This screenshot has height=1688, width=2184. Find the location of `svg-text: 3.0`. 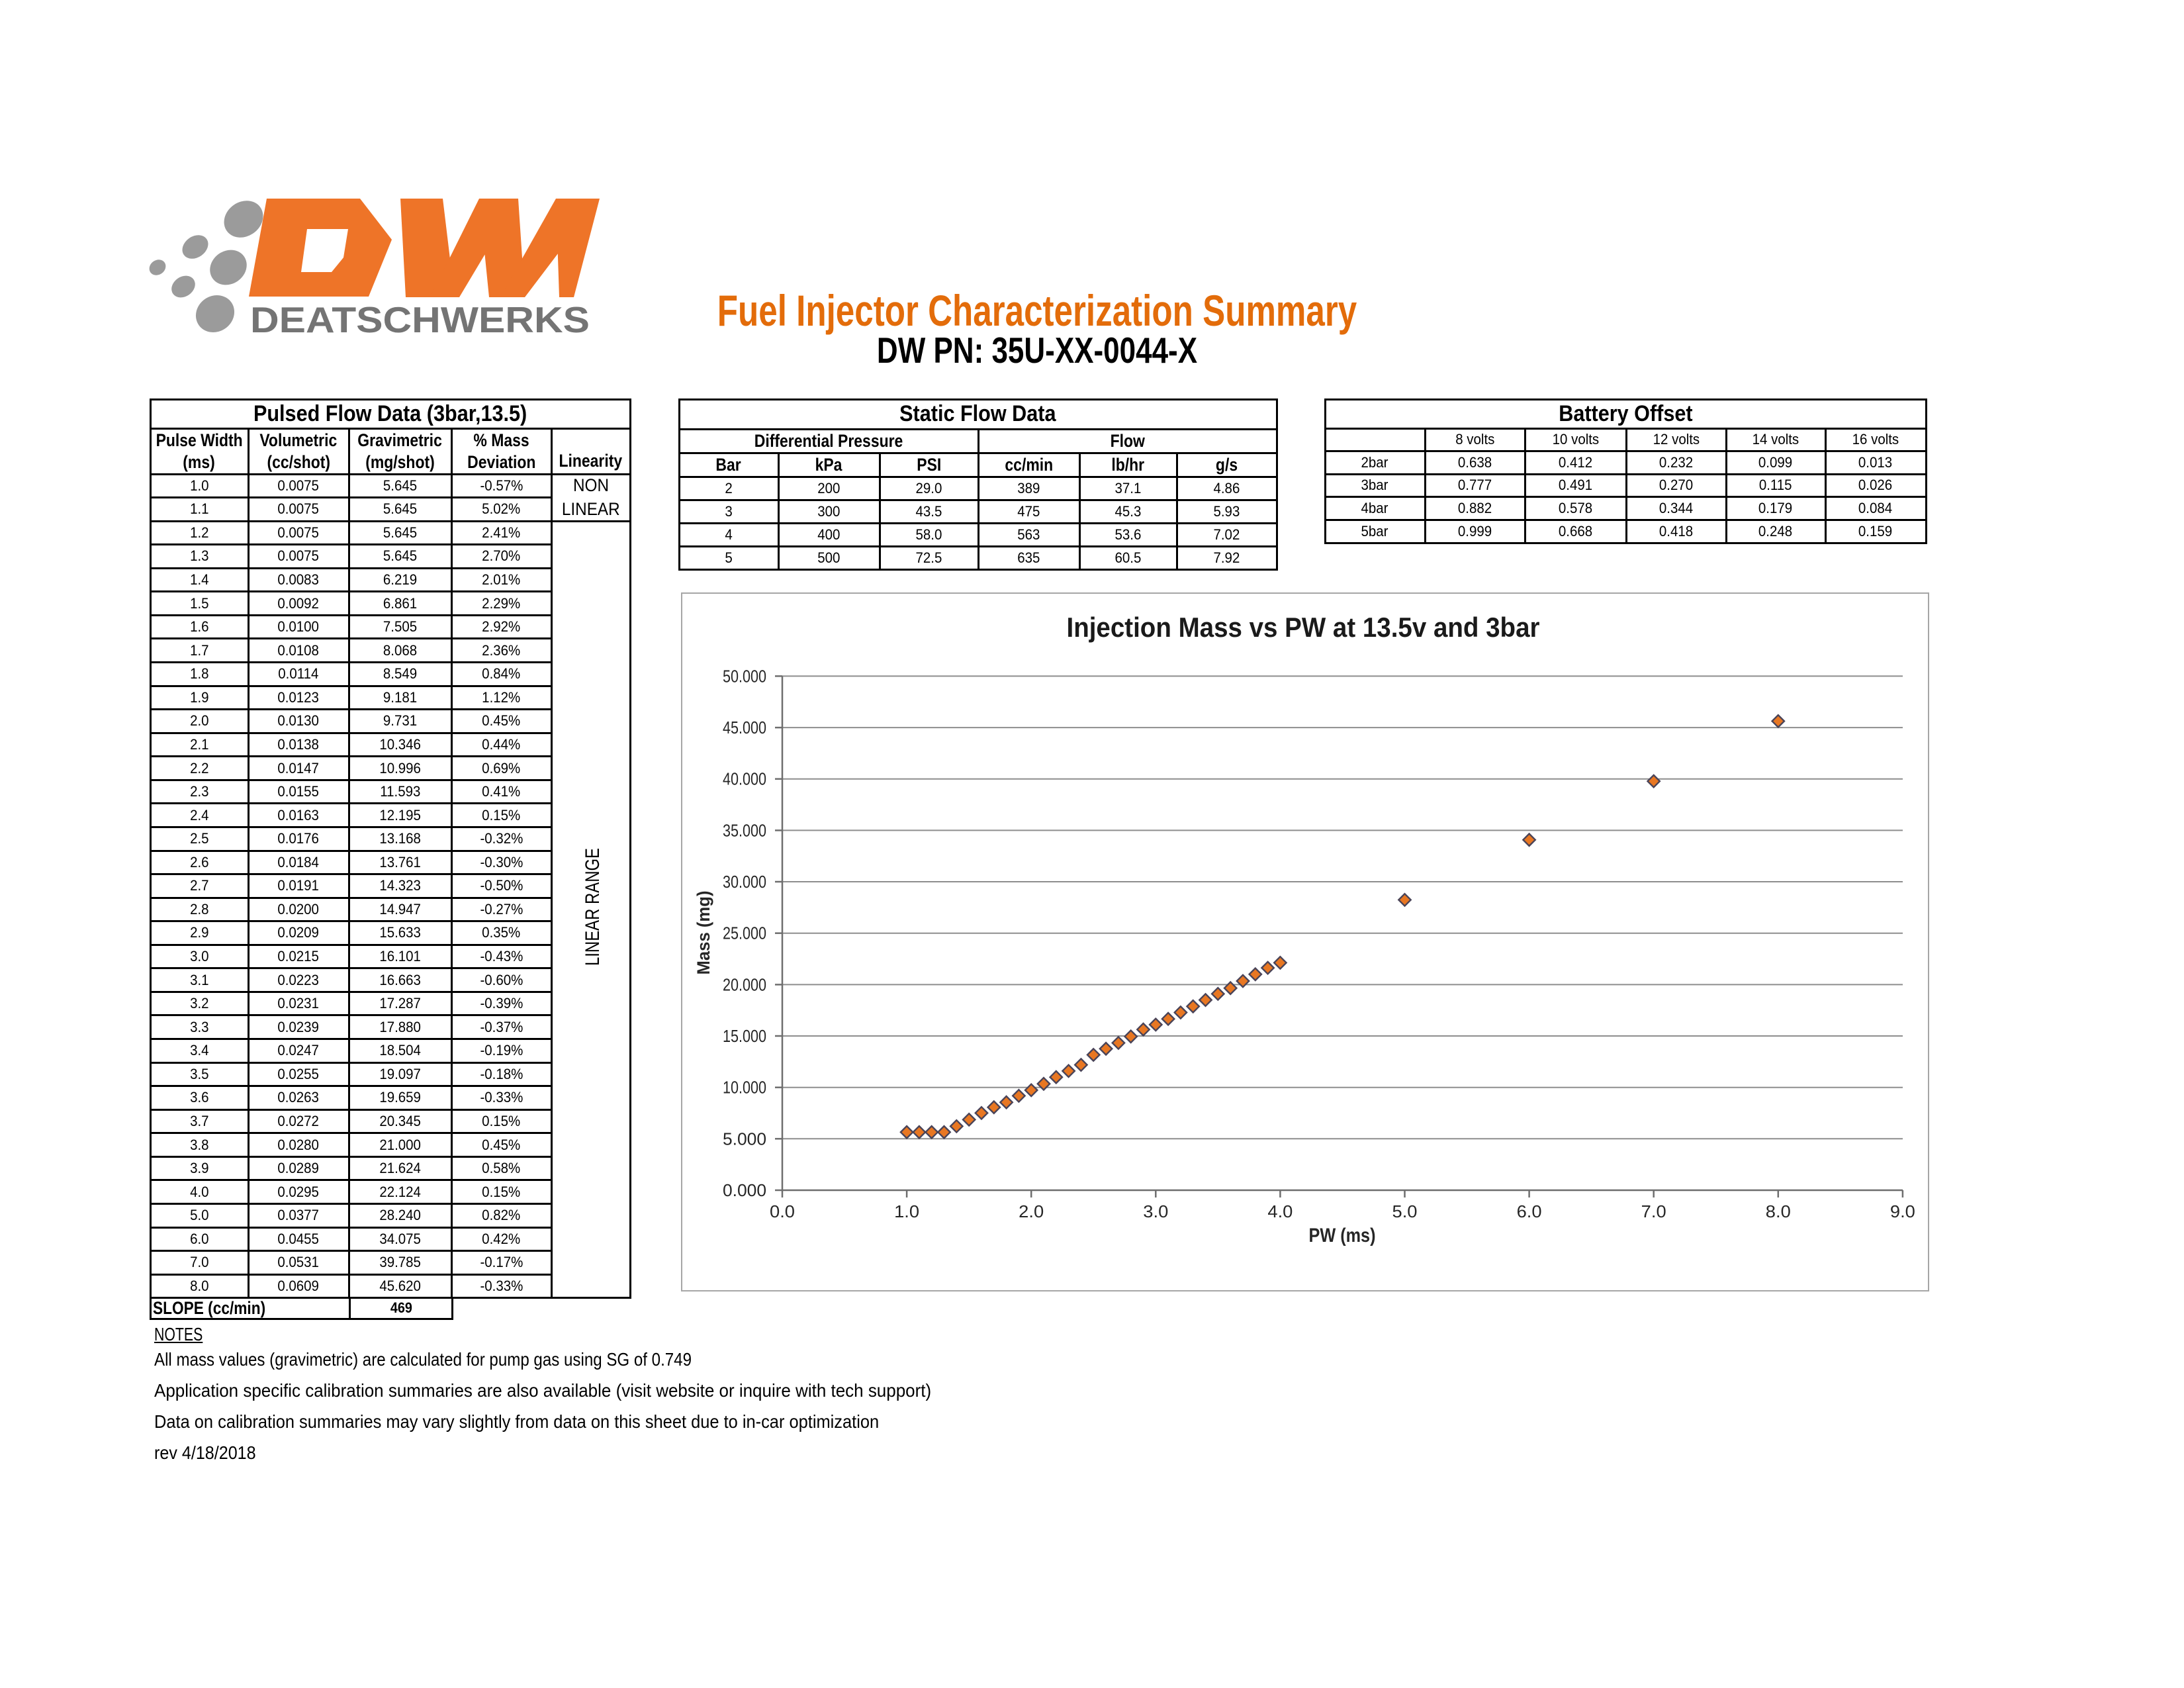

svg-text: 3.0 is located at coordinates (1155, 1211).